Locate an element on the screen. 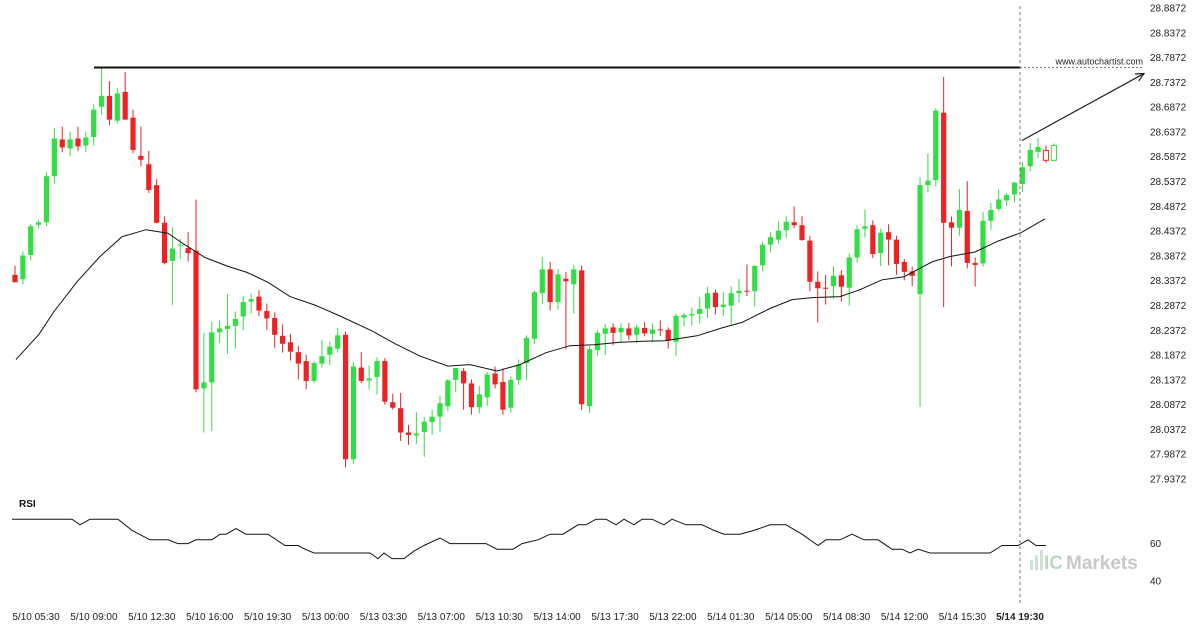 This screenshot has width=1200, height=630. price-tick-label: 28.2872 is located at coordinates (1168, 306).